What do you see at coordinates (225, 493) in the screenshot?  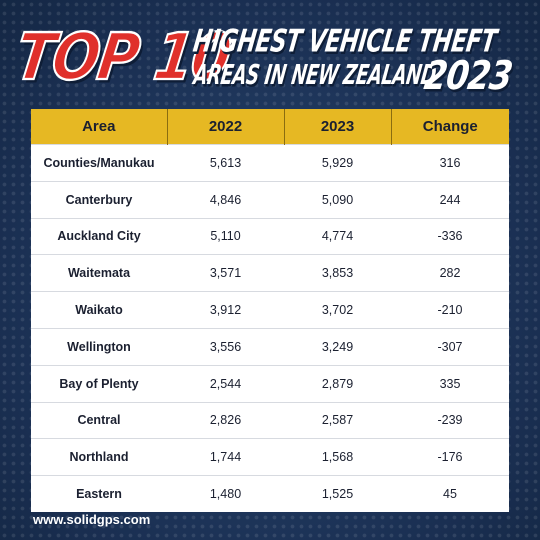 I see `cell-2022: 1,480` at bounding box center [225, 493].